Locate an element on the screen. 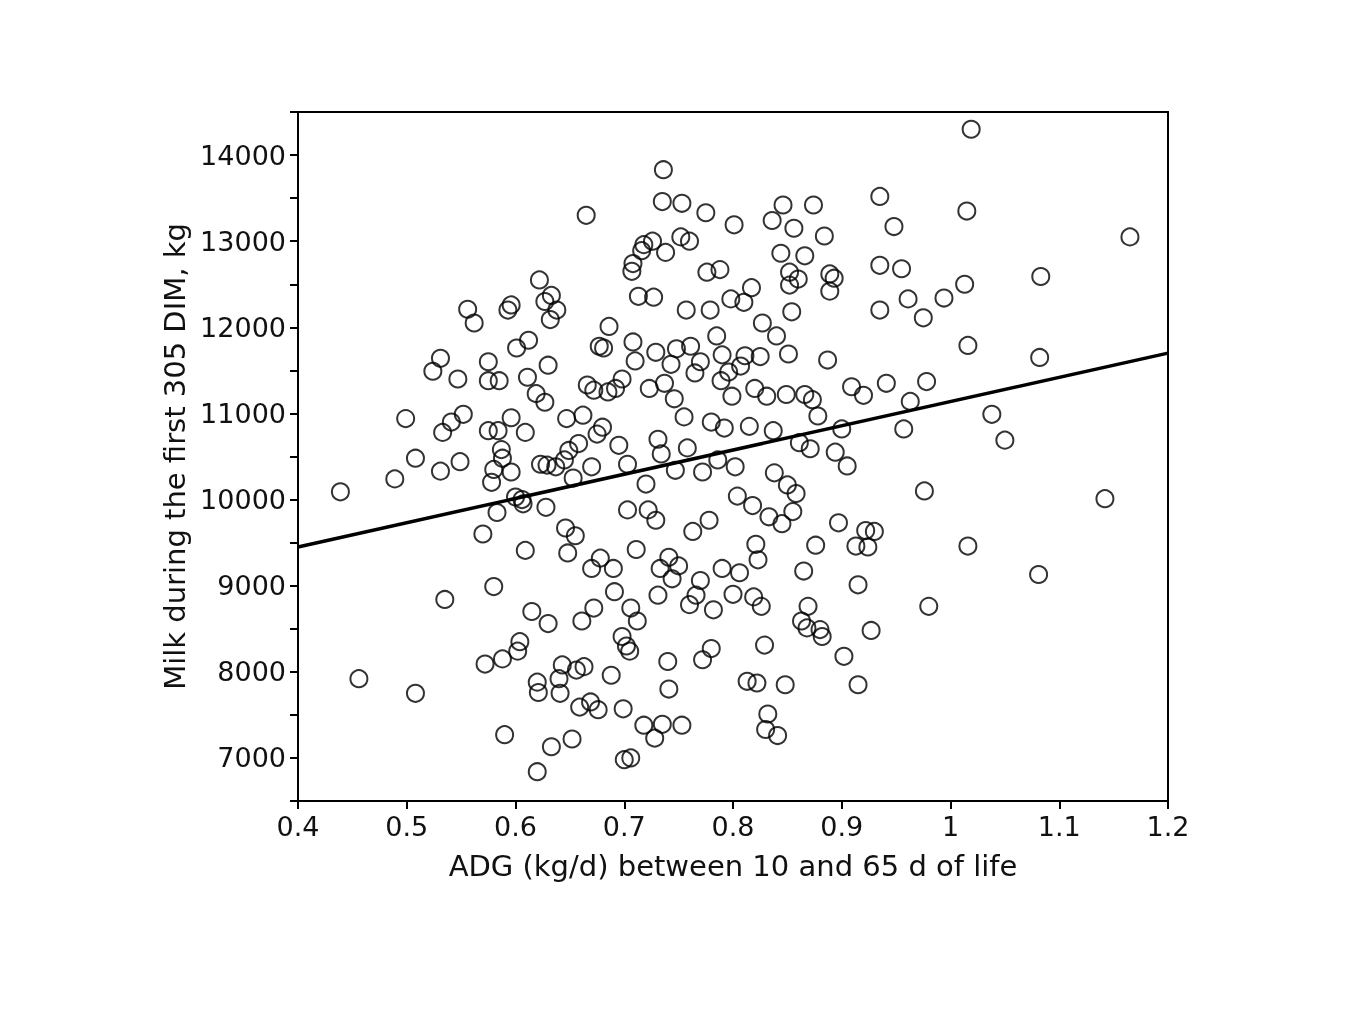 The image size is (1364, 1024). x-tick-label: 0.4 is located at coordinates (298, 826).